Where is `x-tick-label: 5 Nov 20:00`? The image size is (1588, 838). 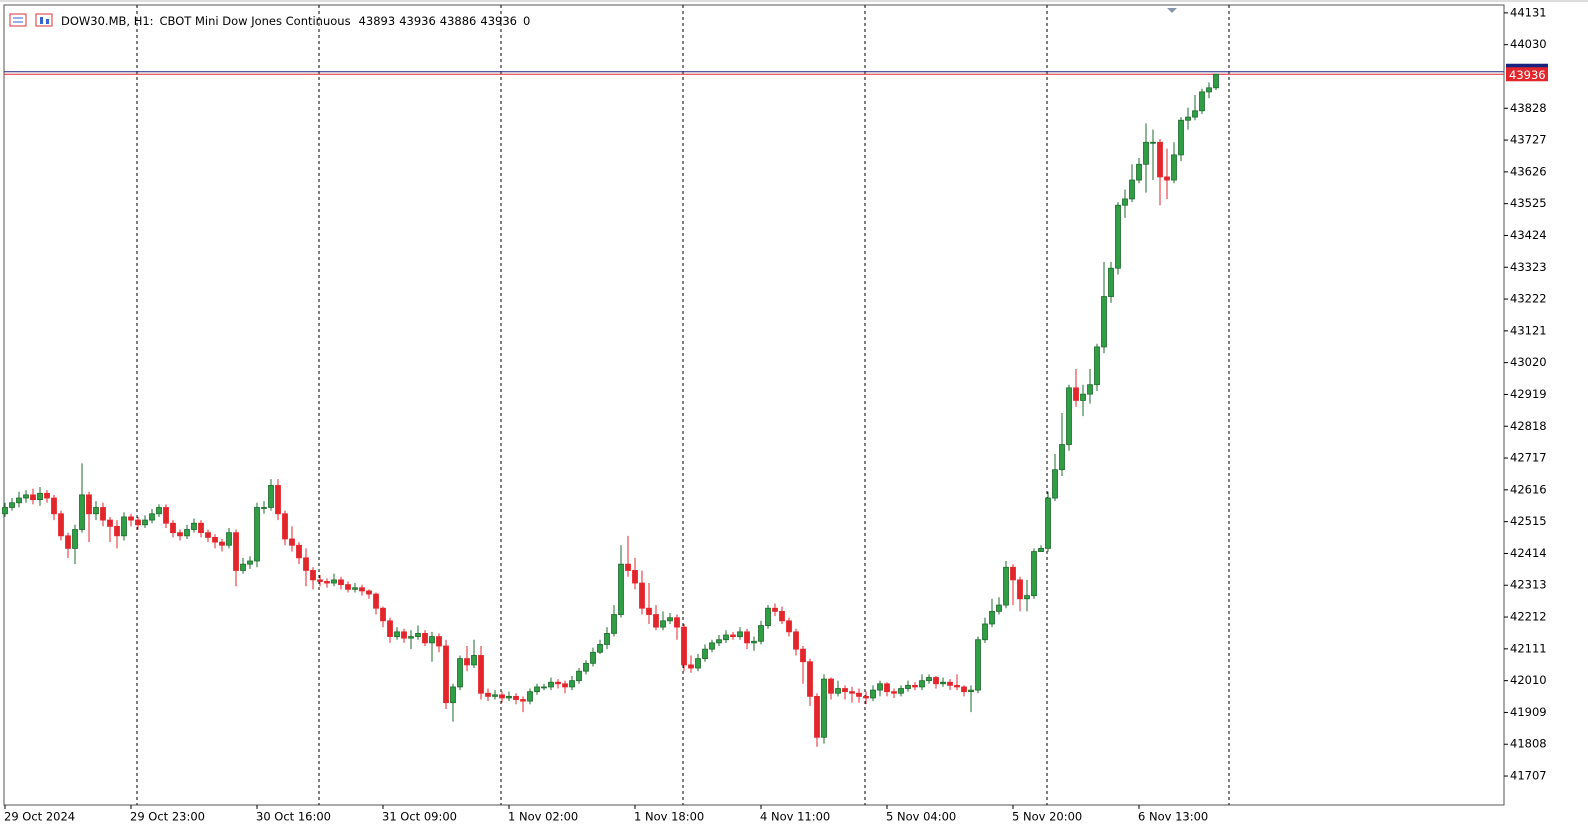 x-tick-label: 5 Nov 20:00 is located at coordinates (1047, 817).